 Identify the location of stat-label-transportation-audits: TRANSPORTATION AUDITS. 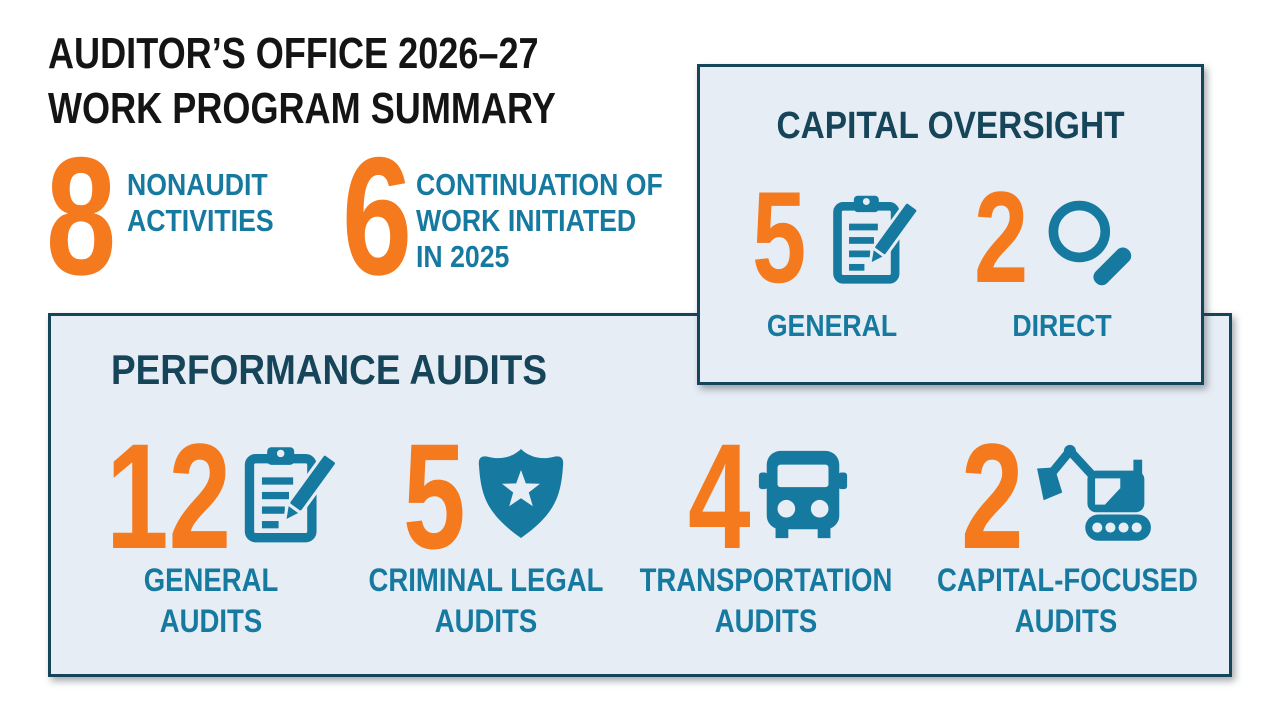
(766, 600).